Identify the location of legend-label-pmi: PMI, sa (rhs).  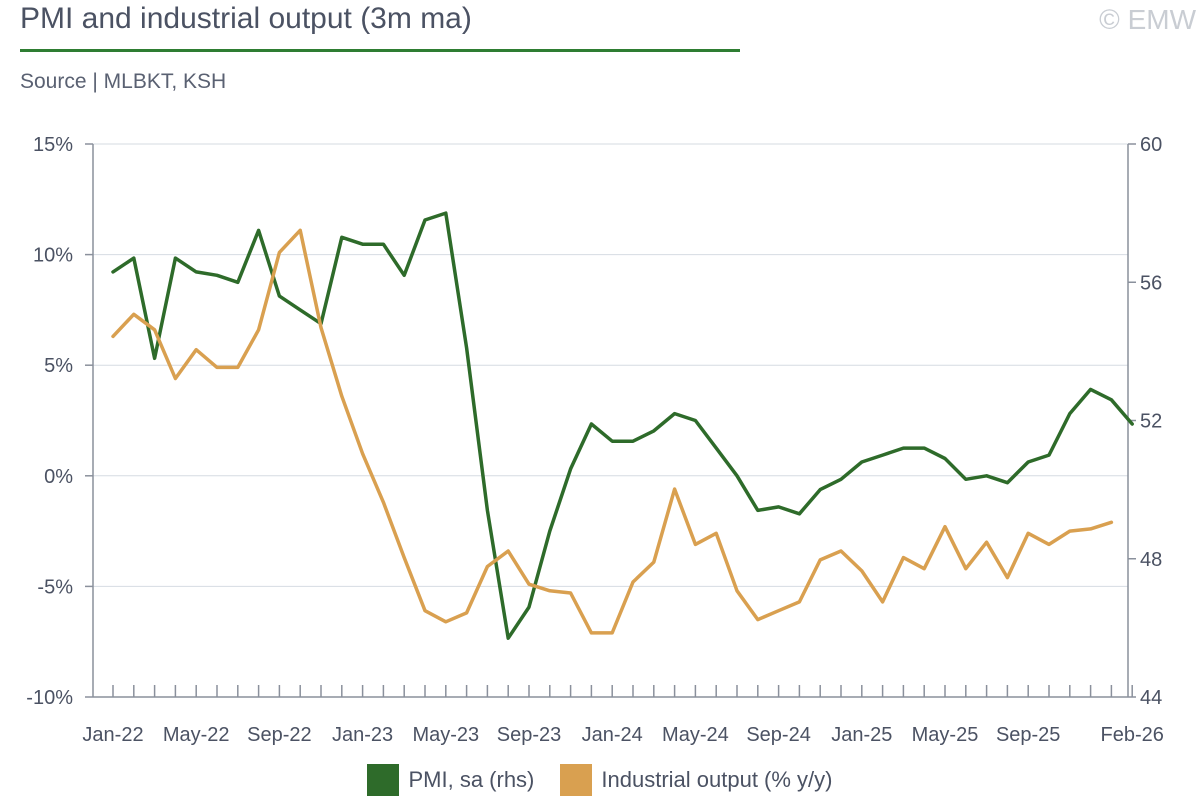
(471, 779).